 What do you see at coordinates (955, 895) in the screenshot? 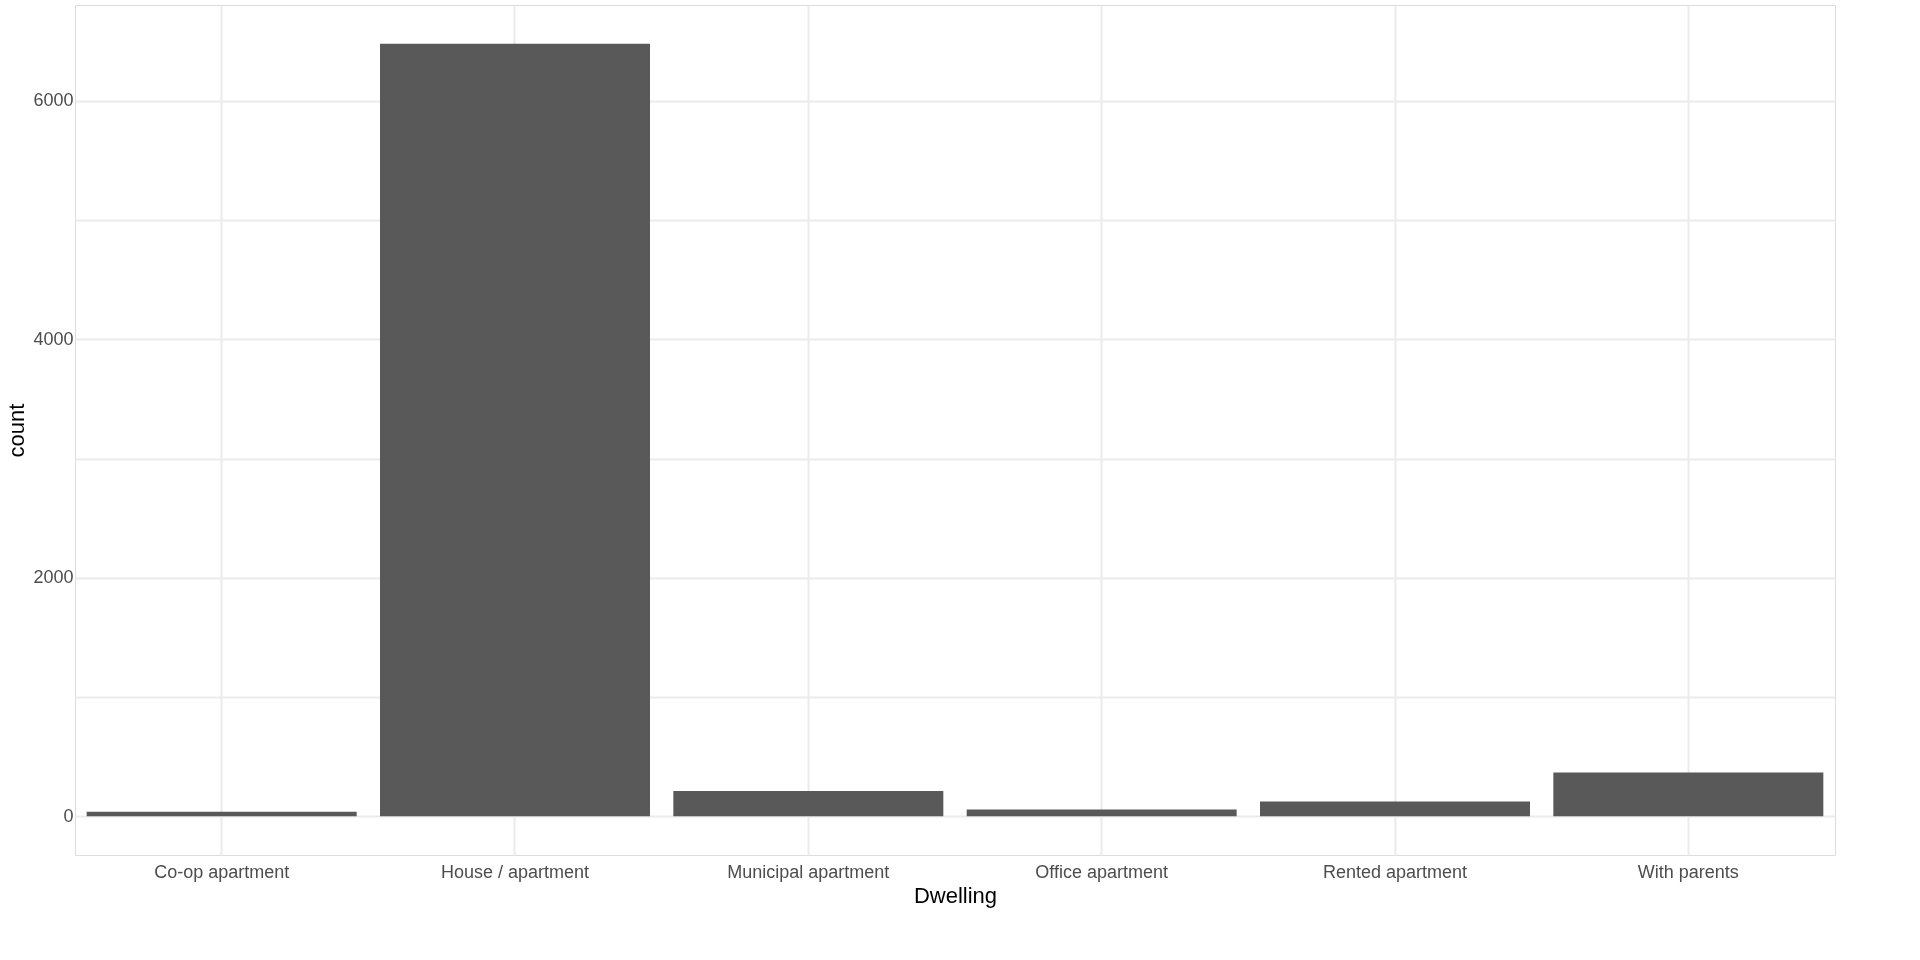
I see `x-axis-title: Dwelling` at bounding box center [955, 895].